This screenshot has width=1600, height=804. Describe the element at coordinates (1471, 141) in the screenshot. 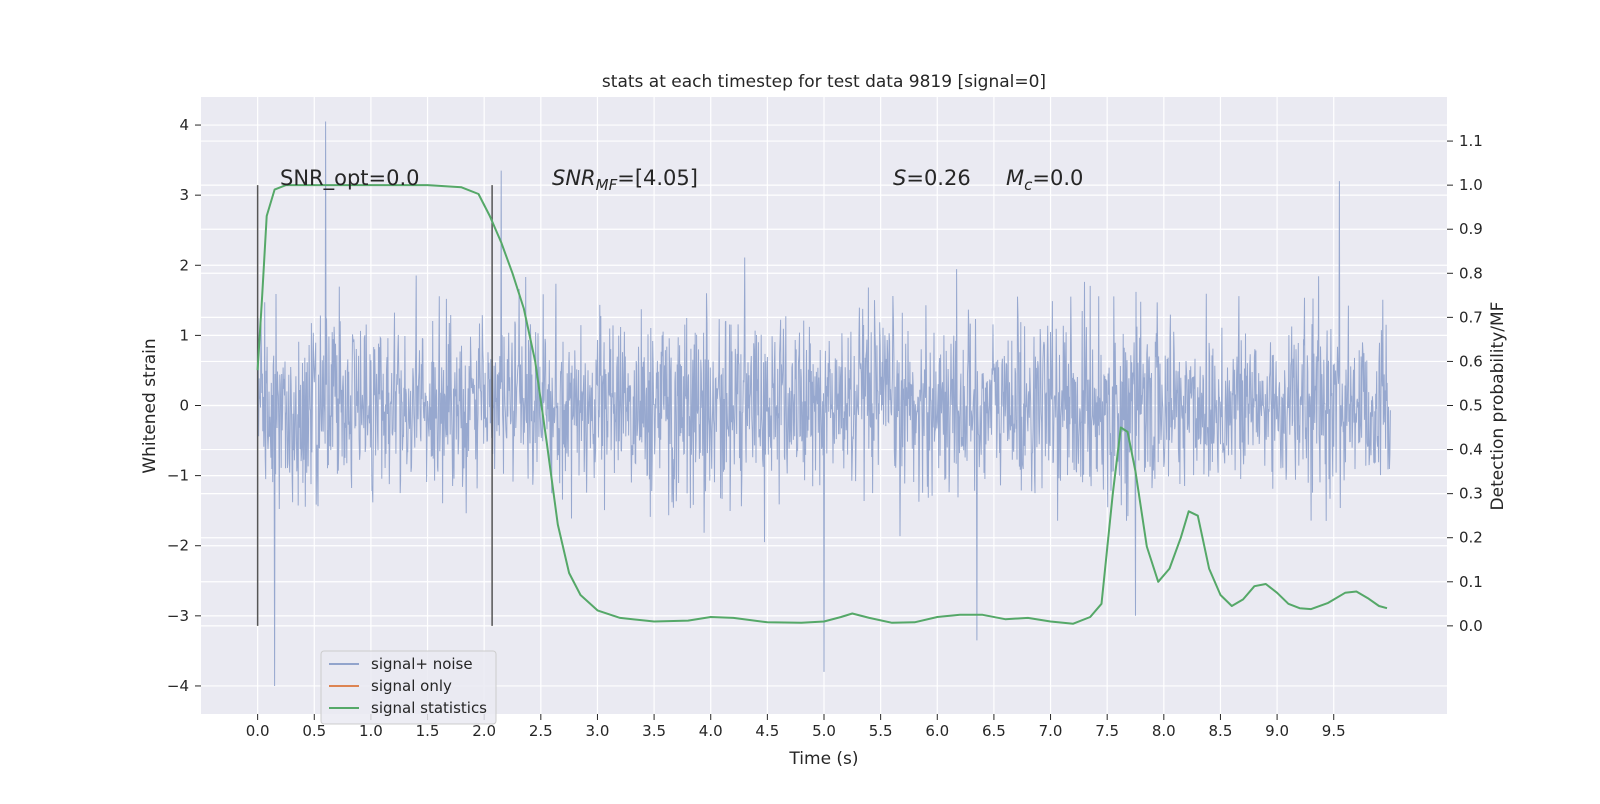

I see `y2-tick-label: 1.1` at that location.